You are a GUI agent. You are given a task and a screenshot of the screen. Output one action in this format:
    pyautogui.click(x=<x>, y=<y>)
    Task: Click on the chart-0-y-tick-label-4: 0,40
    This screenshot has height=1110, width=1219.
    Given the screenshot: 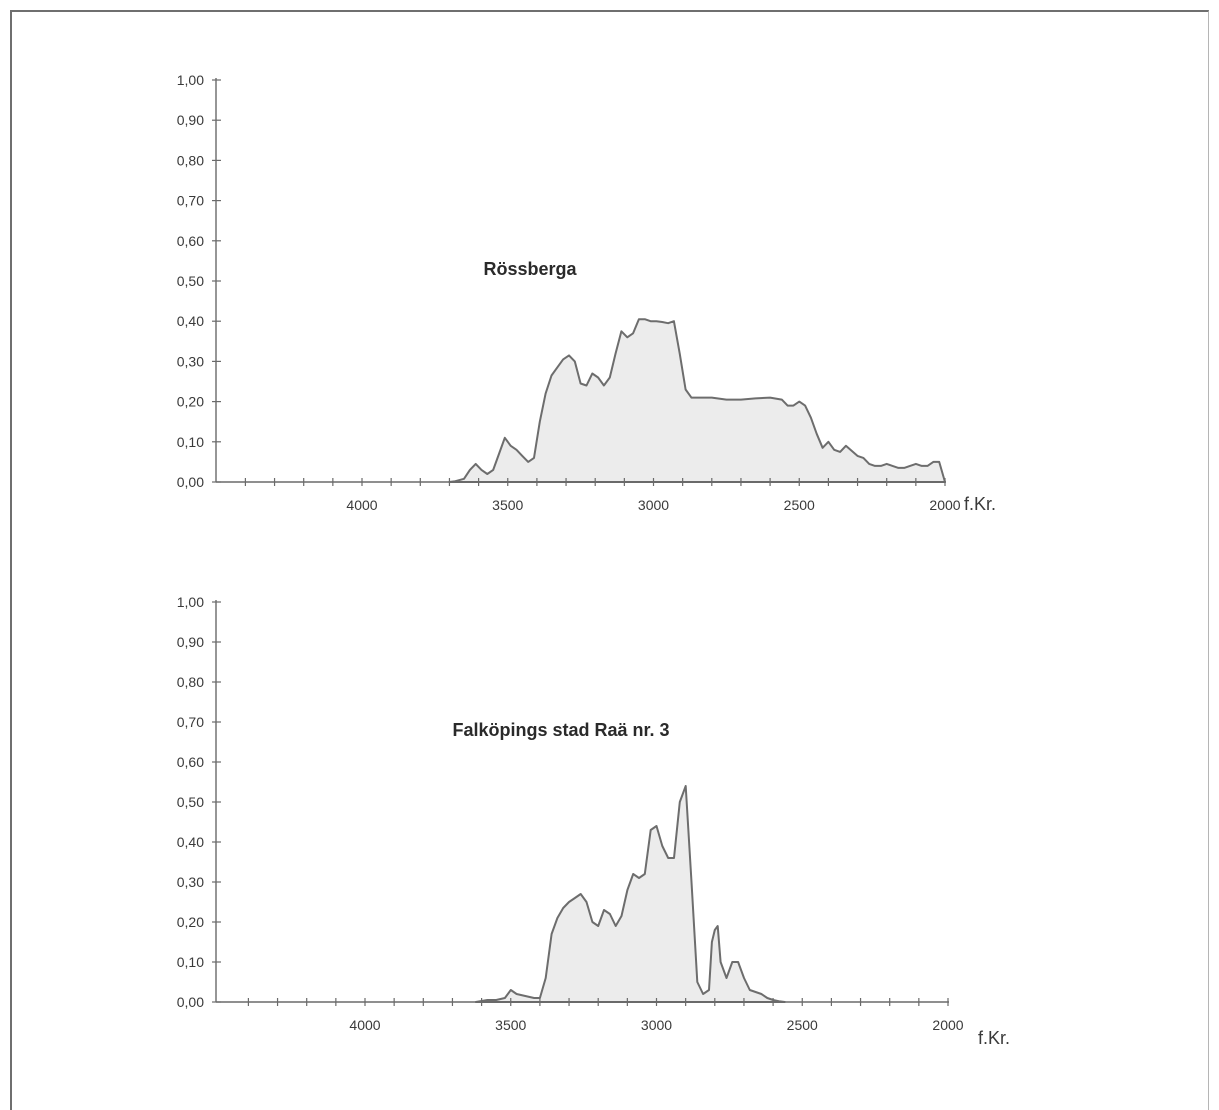 What is the action you would take?
    pyautogui.click(x=190, y=321)
    